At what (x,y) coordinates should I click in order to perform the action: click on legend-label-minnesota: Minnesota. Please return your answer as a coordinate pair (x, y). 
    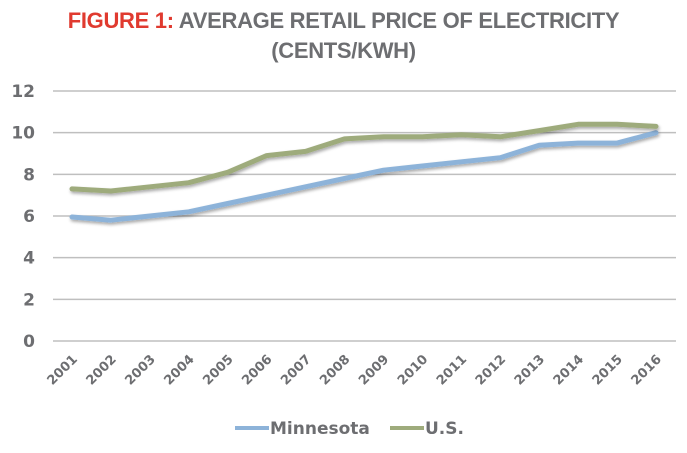
    Looking at the image, I should click on (320, 429).